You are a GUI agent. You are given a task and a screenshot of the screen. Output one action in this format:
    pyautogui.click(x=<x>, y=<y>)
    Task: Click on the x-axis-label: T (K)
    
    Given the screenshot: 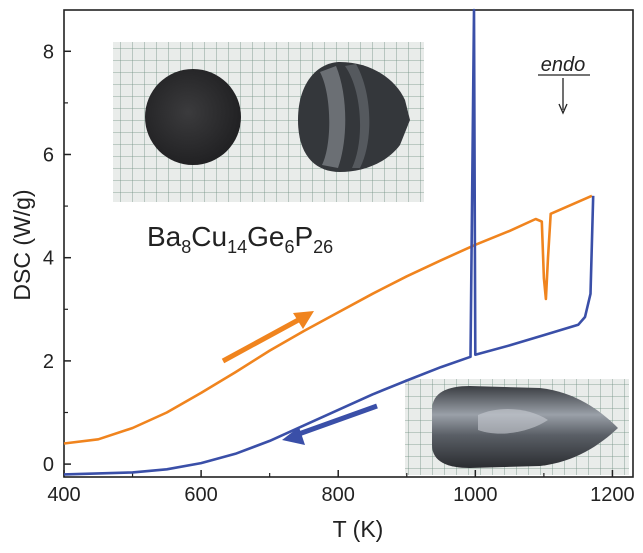 What is the action you would take?
    pyautogui.click(x=358, y=529)
    